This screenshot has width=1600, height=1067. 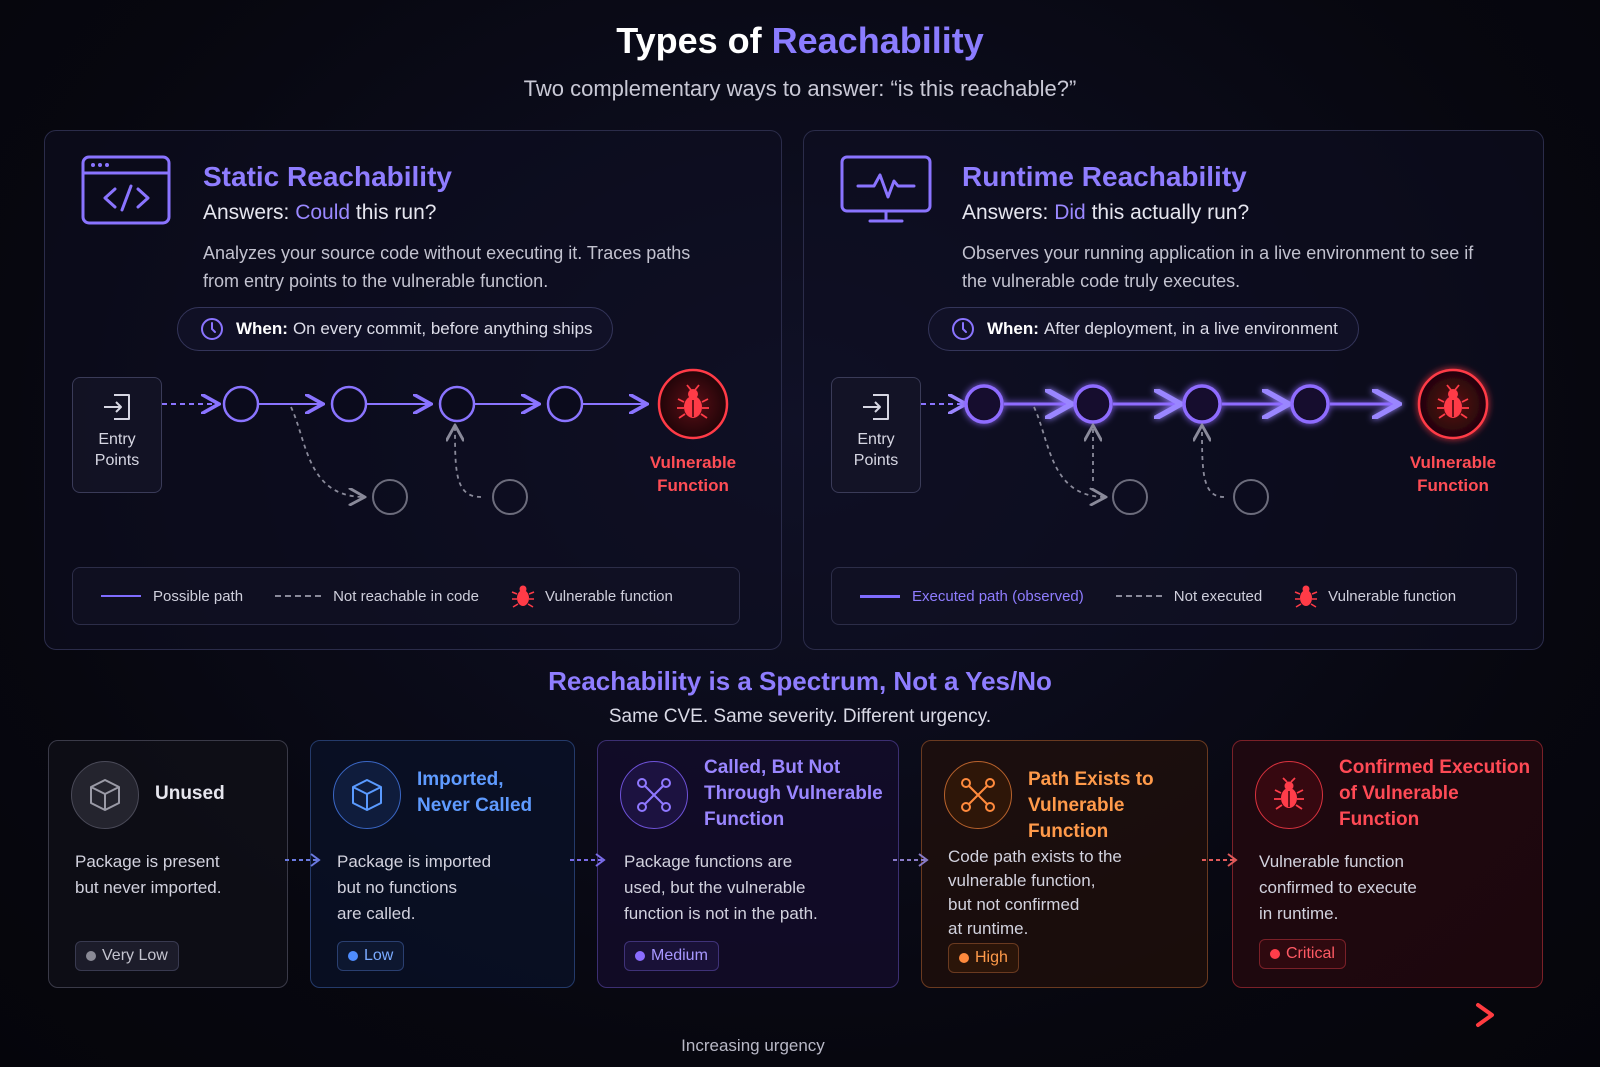 I want to click on legend-dashed-label: Not reachable in code, so click(x=406, y=596).